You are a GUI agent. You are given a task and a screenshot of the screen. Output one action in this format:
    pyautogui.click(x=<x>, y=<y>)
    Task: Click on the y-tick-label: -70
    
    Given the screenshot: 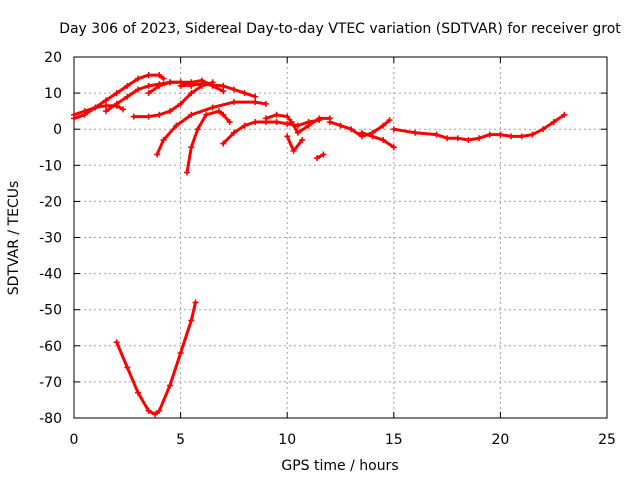 What is the action you would take?
    pyautogui.click(x=50, y=383)
    